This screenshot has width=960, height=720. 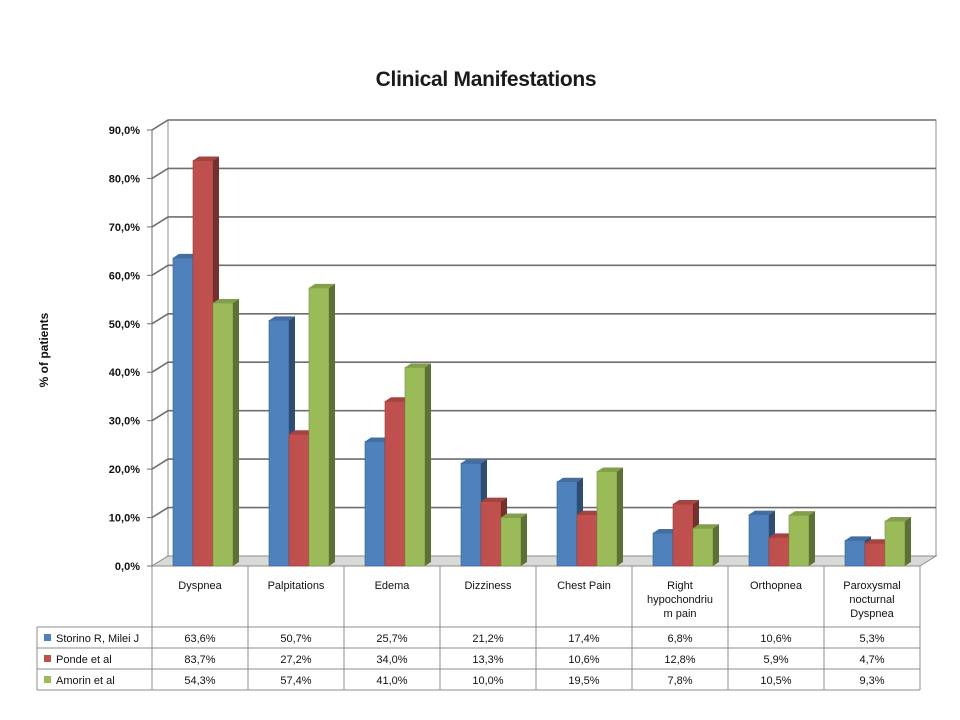 What do you see at coordinates (295, 639) in the screenshot?
I see `data-label: 50,7%` at bounding box center [295, 639].